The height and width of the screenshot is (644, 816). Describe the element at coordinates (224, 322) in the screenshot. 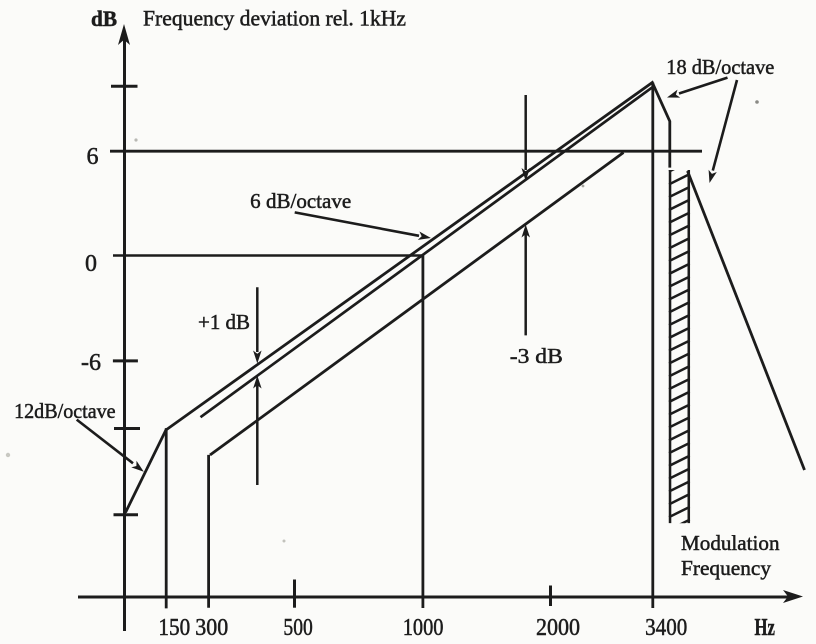

I see `svg-text: +1 dB` at that location.